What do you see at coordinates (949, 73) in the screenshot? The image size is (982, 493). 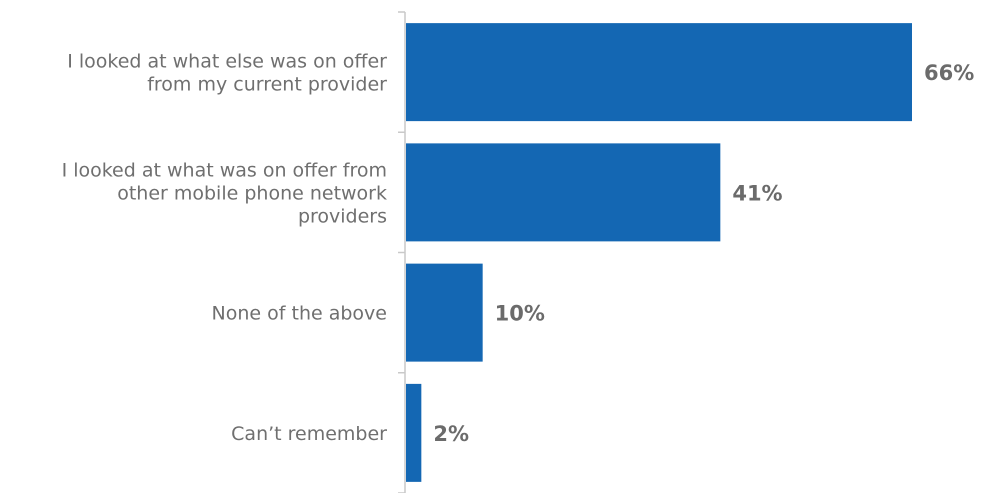 I see `value-label-1: 66%` at bounding box center [949, 73].